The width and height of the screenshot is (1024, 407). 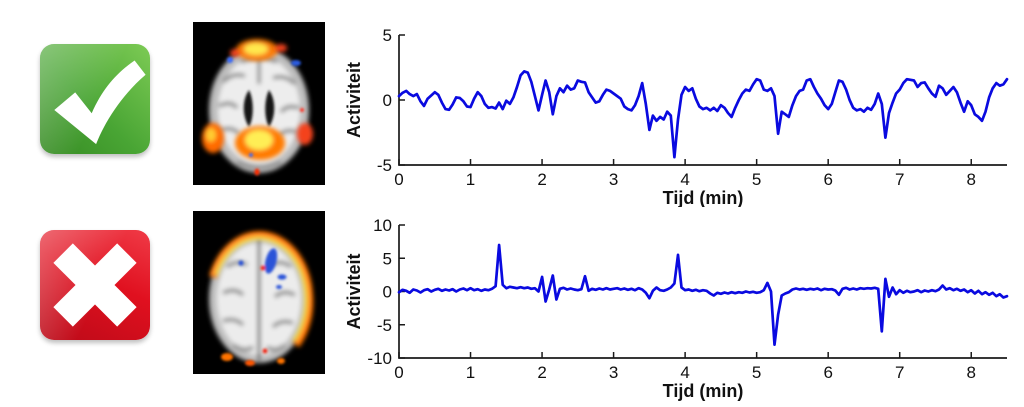 What do you see at coordinates (703, 114) in the screenshot?
I see `signal-line` at bounding box center [703, 114].